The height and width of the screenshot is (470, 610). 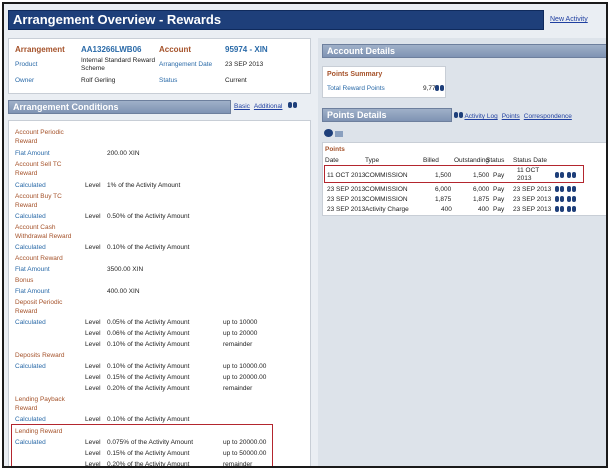 What do you see at coordinates (481, 175) in the screenshot?
I see `cell-outstanding: 1,500` at bounding box center [481, 175].